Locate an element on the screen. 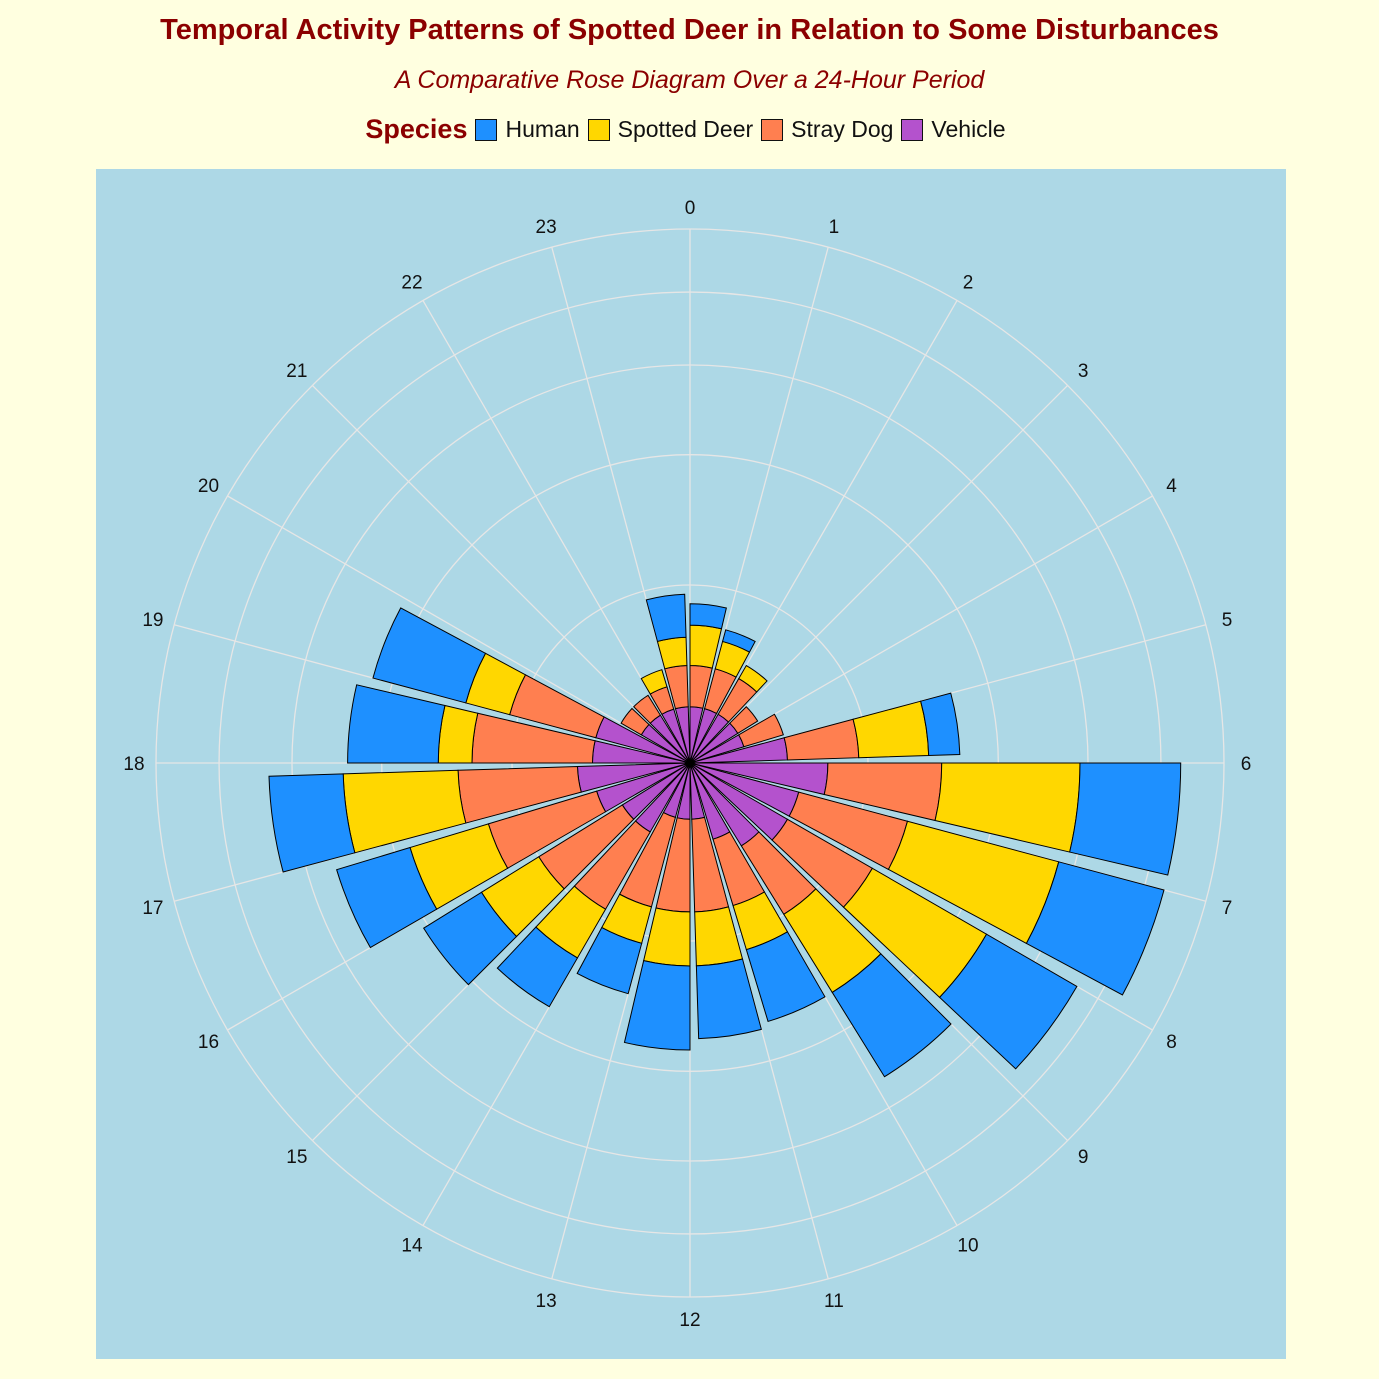 Image resolution: width=1379 pixels, height=1379 pixels. legend-items: Human Spotted Deer Stray Dog Vehicle is located at coordinates (744, 129).